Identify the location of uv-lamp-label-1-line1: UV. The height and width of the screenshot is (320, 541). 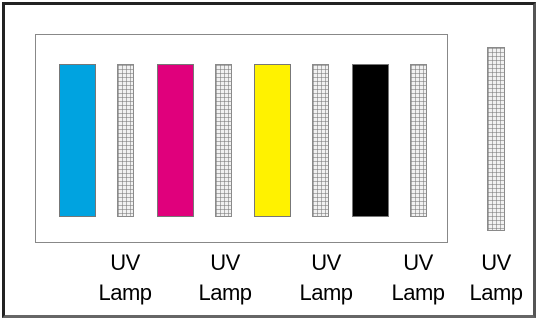
(125, 262).